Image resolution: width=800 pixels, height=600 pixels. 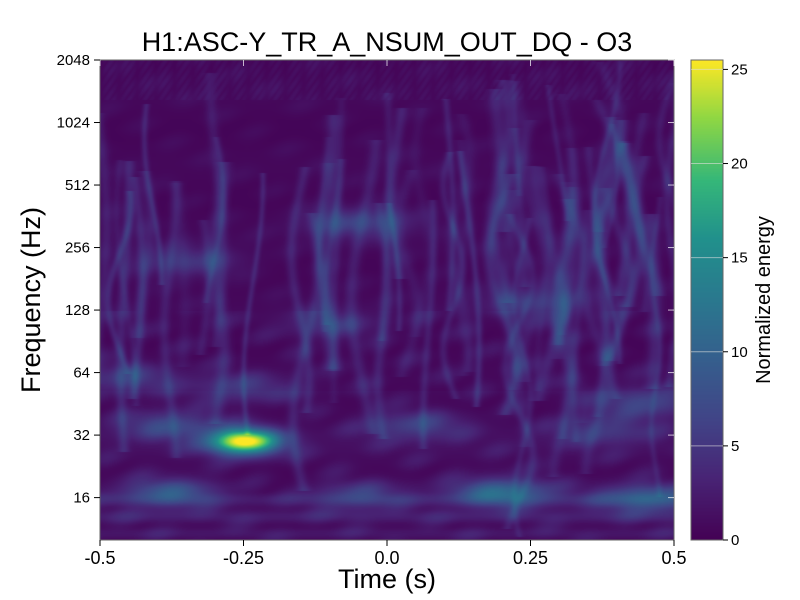 I want to click on y-tick-label: 2048, so click(x=73, y=60).